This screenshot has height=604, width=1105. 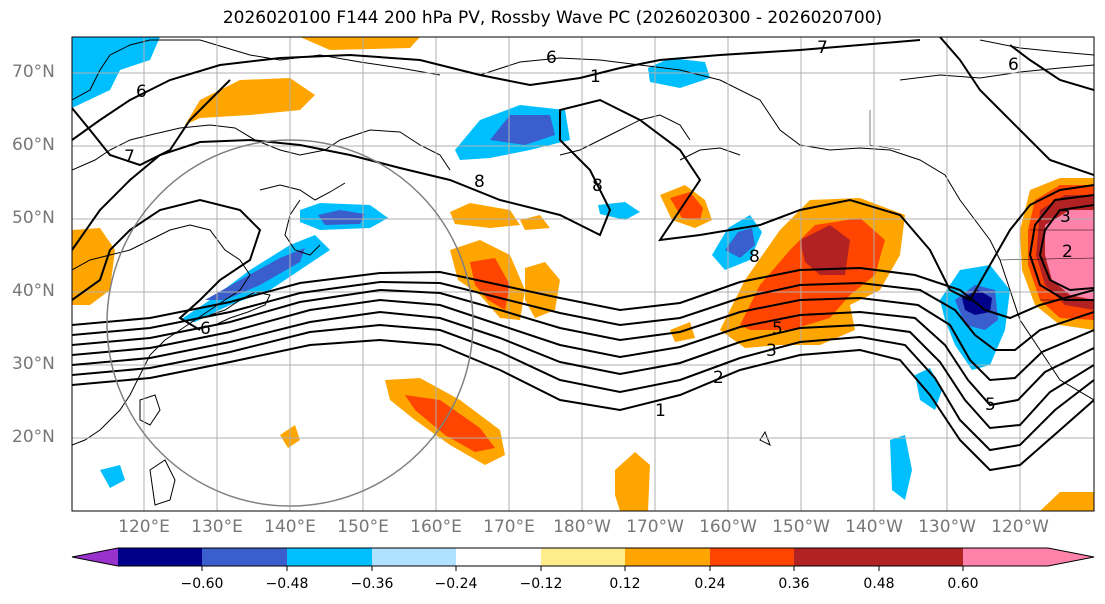 I want to click on pink-blob-namerica, so click(x=1069, y=255).